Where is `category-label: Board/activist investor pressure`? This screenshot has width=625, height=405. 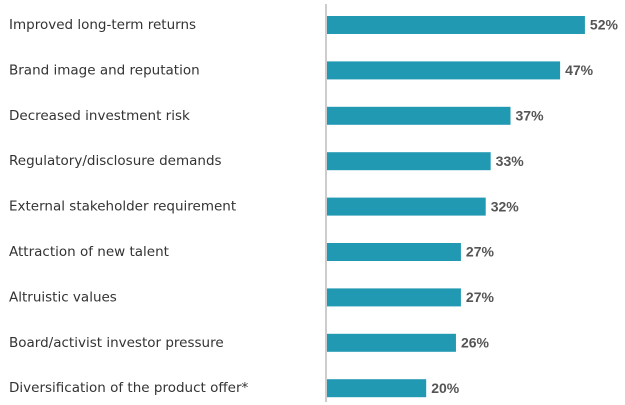
category-label: Board/activist investor pressure is located at coordinates (116, 343).